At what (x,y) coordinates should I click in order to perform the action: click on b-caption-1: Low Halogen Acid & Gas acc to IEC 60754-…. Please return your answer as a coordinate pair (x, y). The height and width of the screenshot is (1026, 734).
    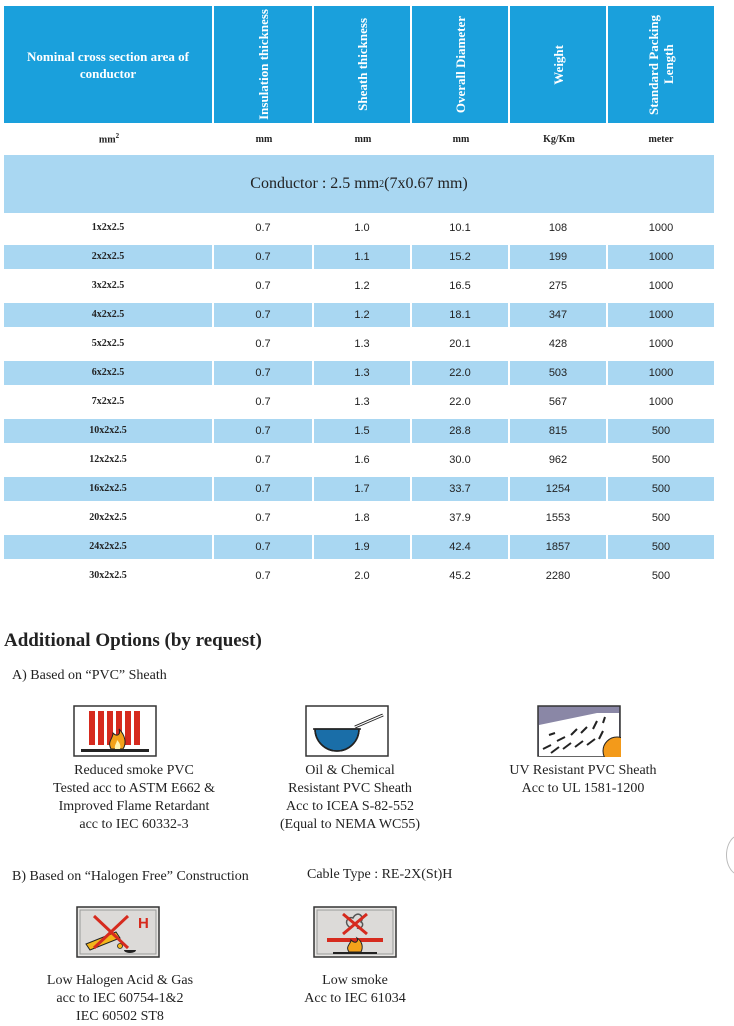
    Looking at the image, I should click on (120, 998).